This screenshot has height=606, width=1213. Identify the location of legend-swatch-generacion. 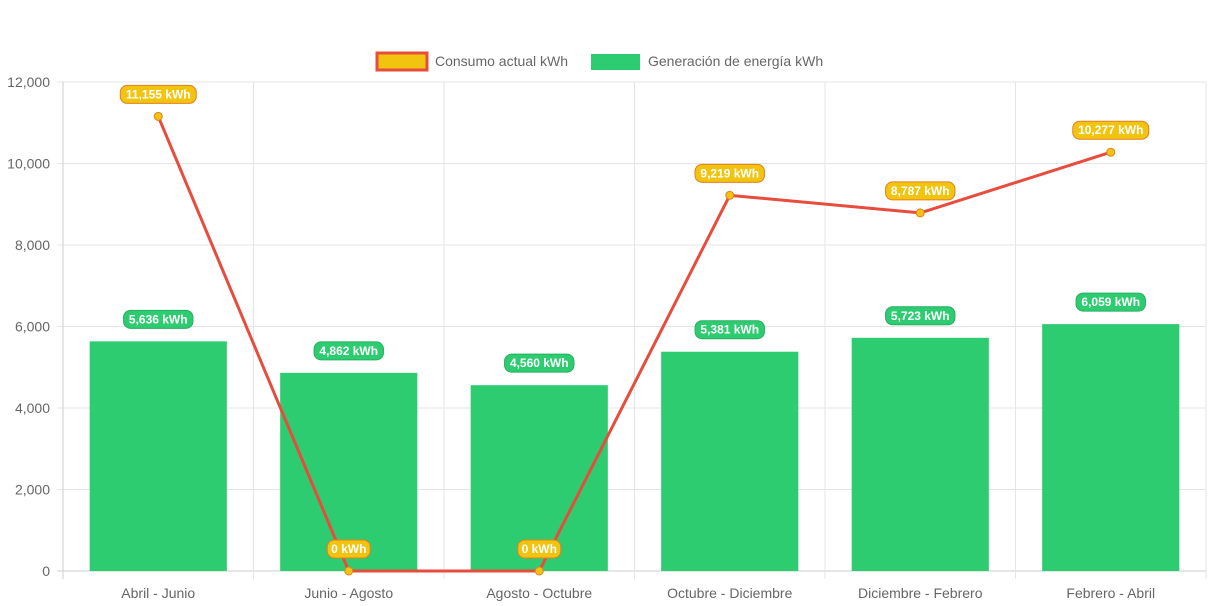
(615, 62).